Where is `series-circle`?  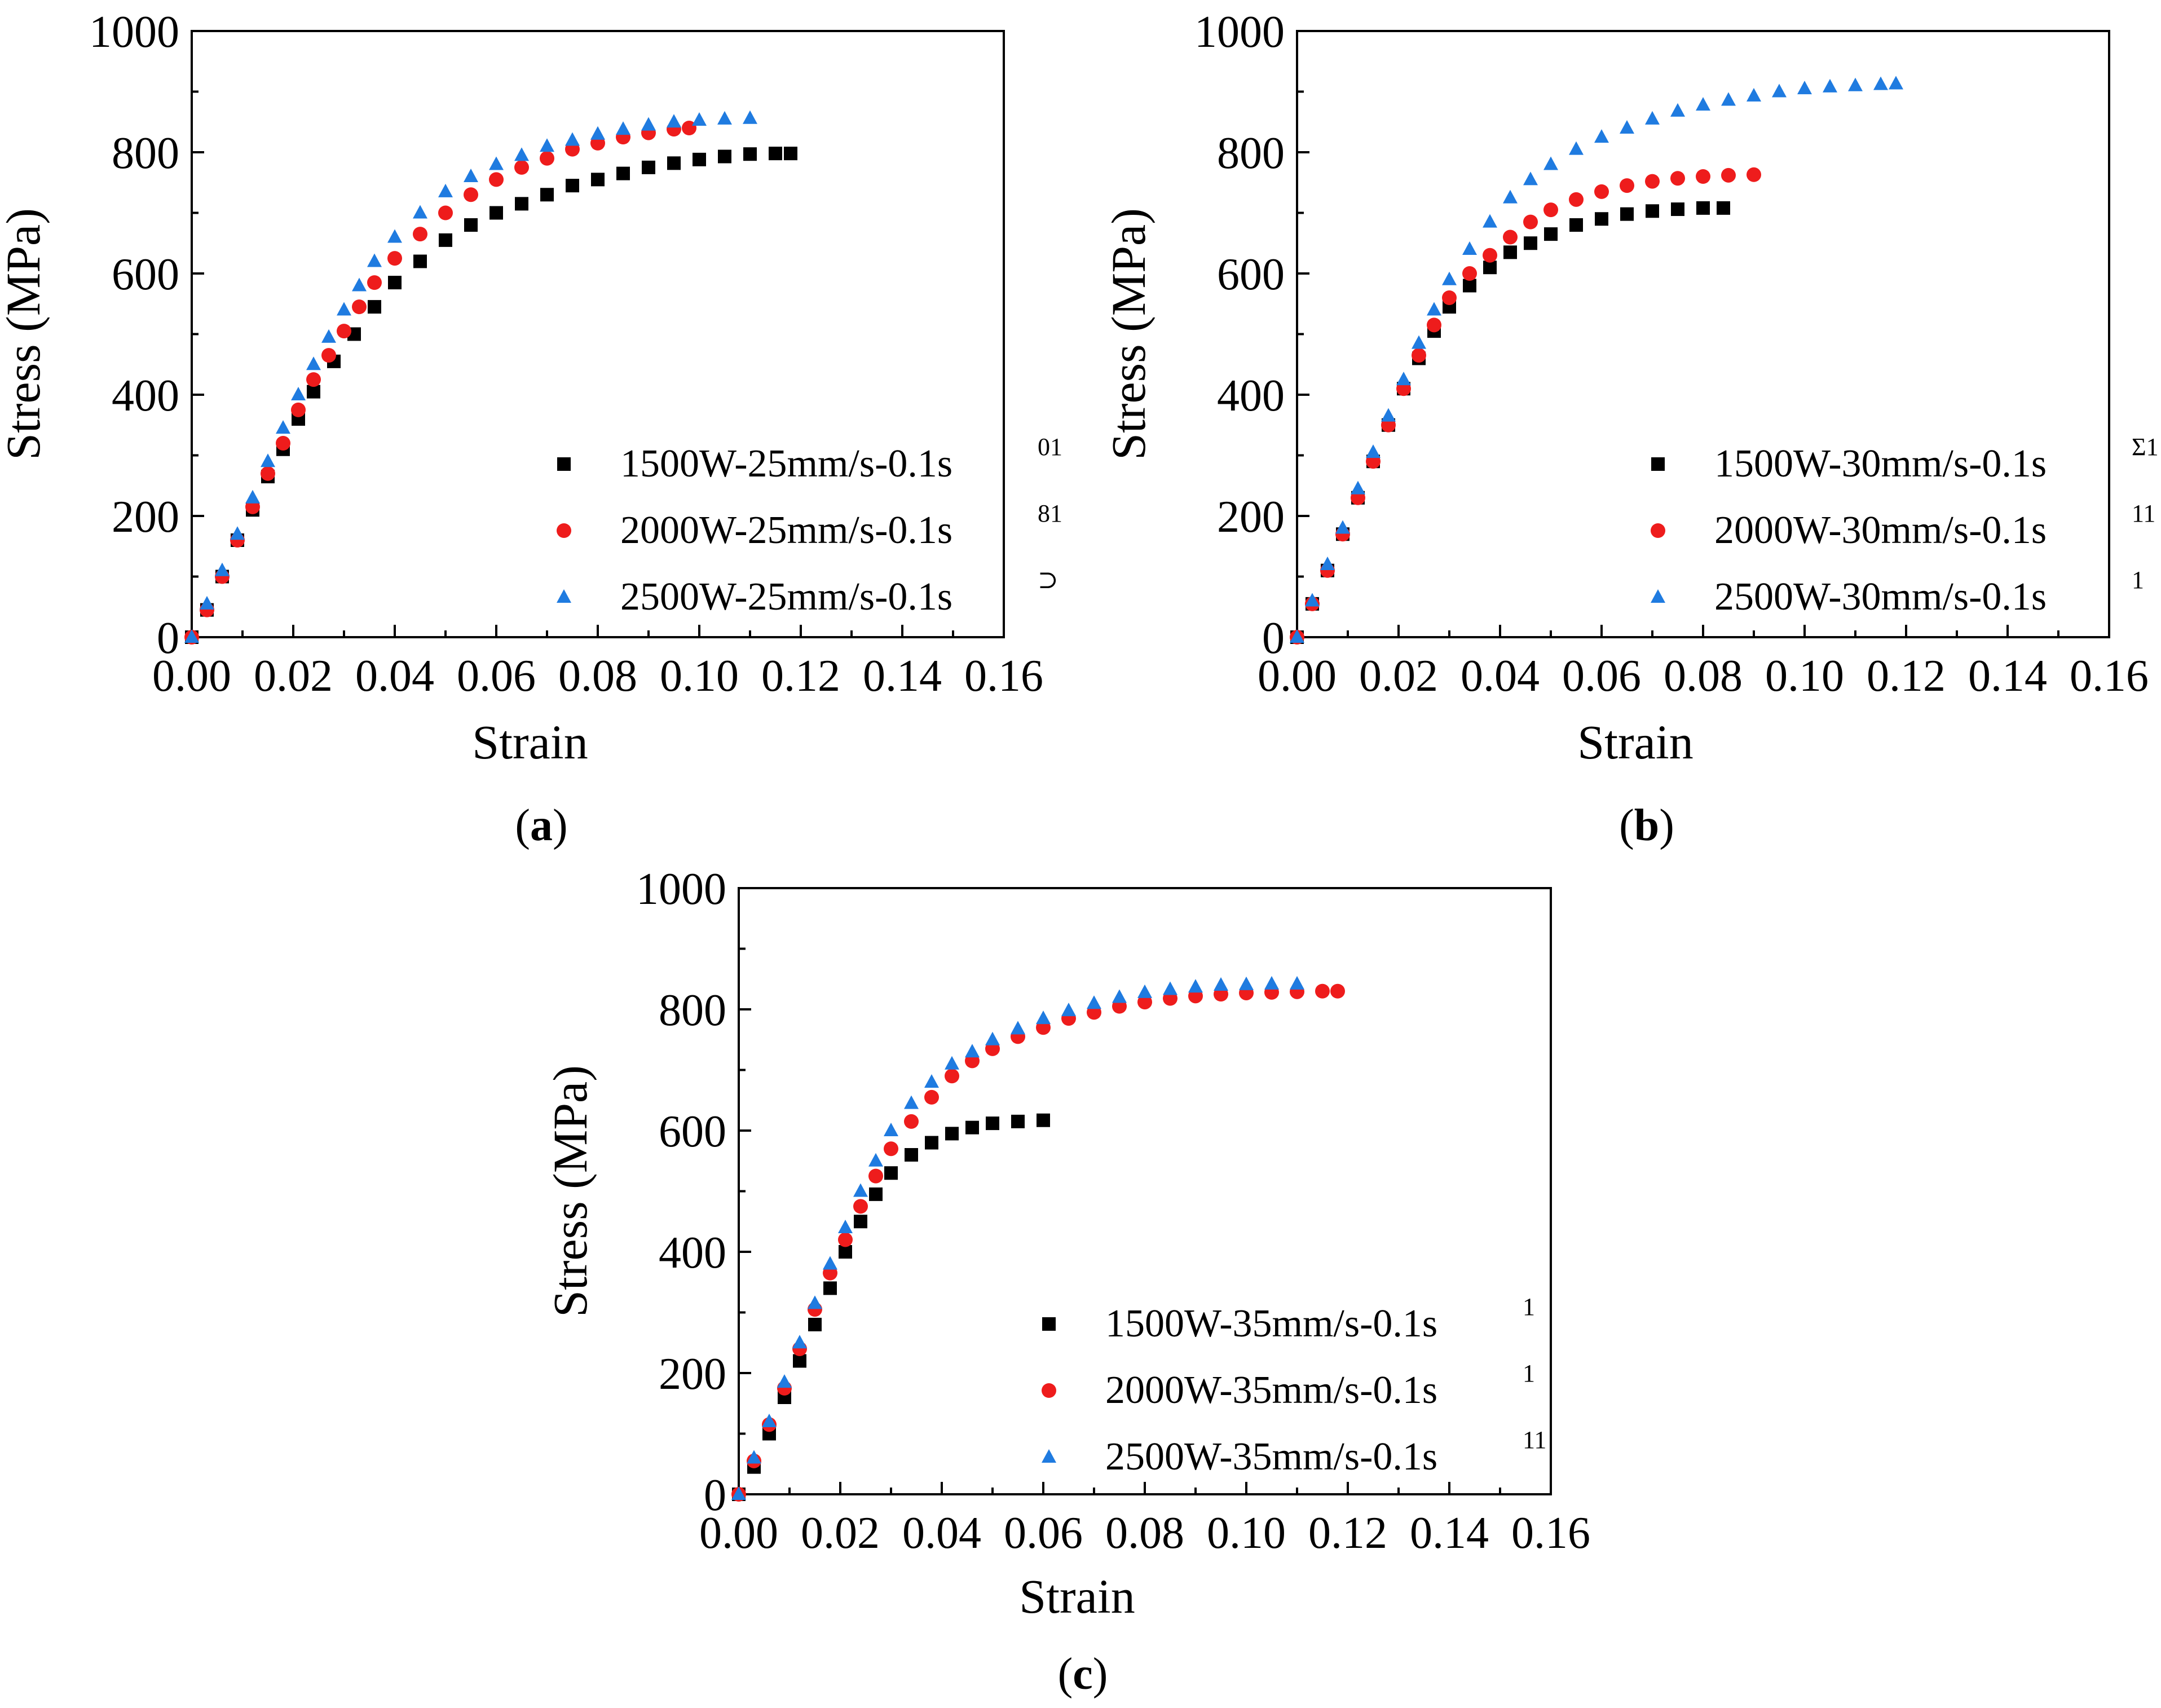
series-circle is located at coordinates (440, 383).